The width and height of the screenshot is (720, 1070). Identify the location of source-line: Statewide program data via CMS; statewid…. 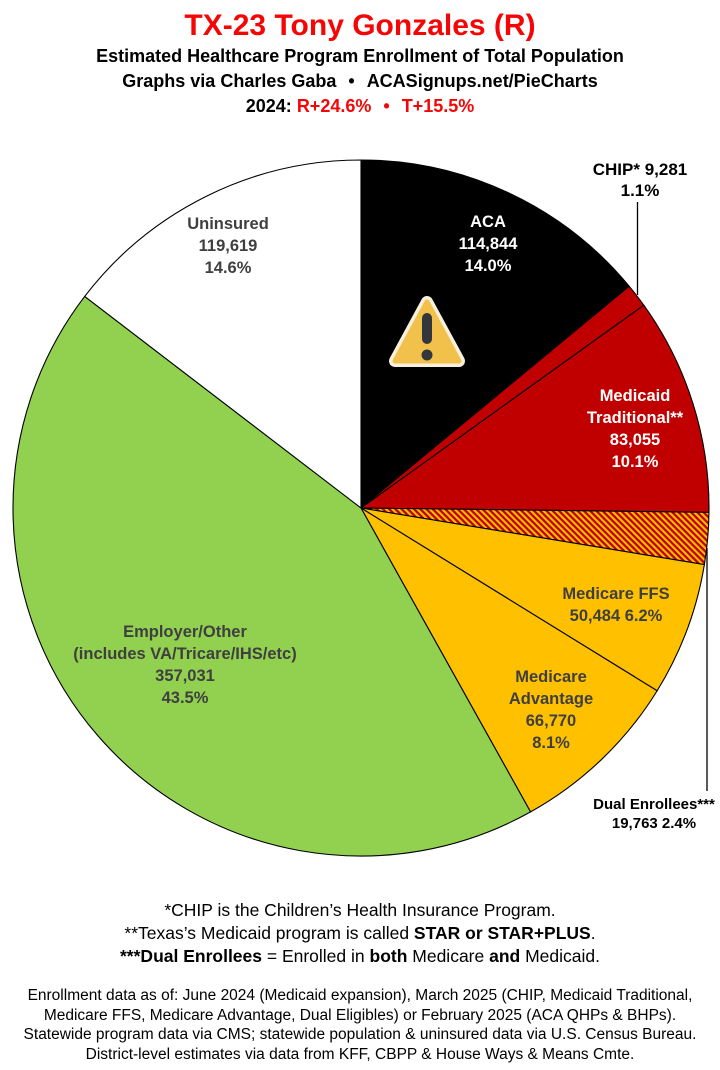
(360, 1034).